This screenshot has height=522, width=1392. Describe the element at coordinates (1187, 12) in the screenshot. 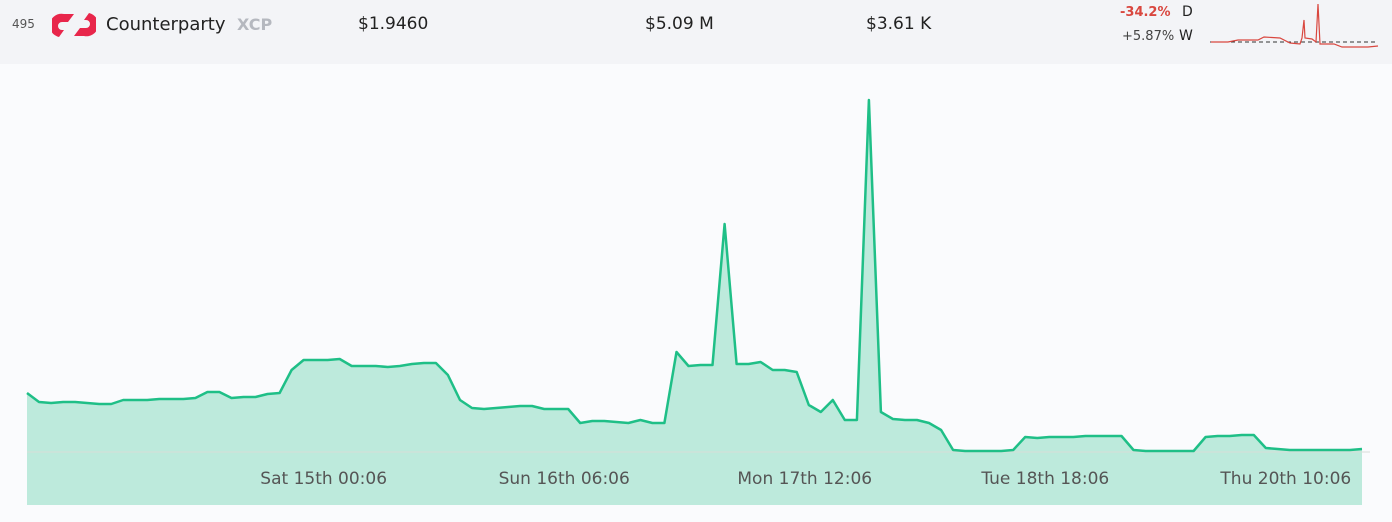

I see `day-label: D` at that location.